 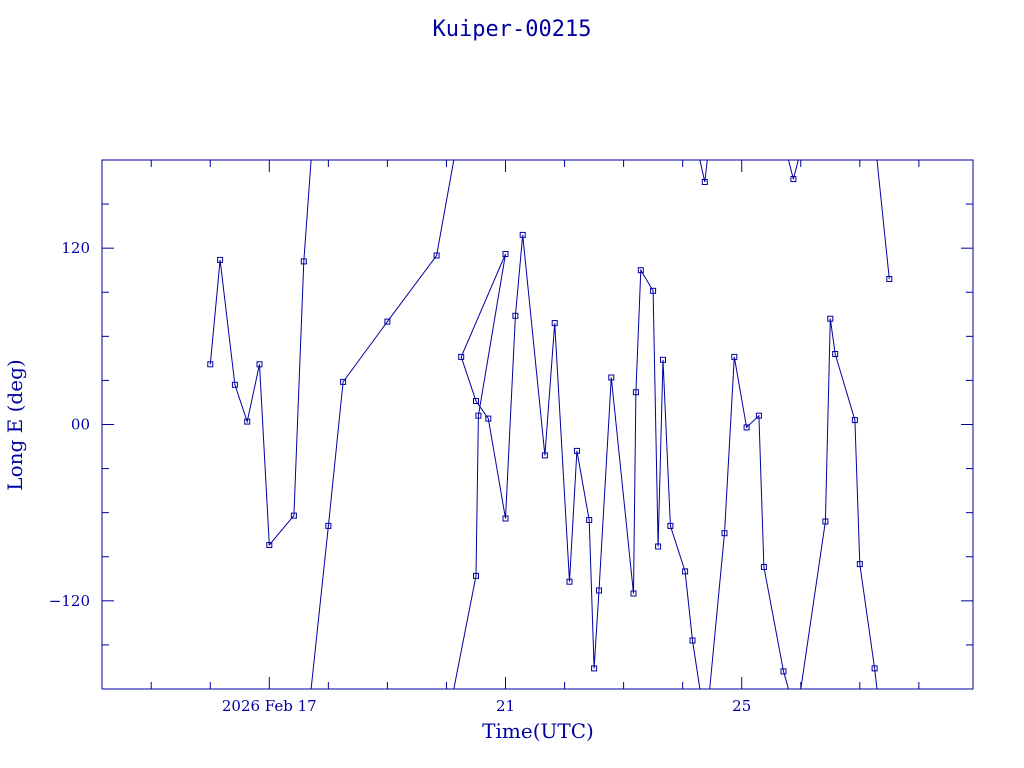 I want to click on y-tick-label: 00, so click(x=80, y=425).